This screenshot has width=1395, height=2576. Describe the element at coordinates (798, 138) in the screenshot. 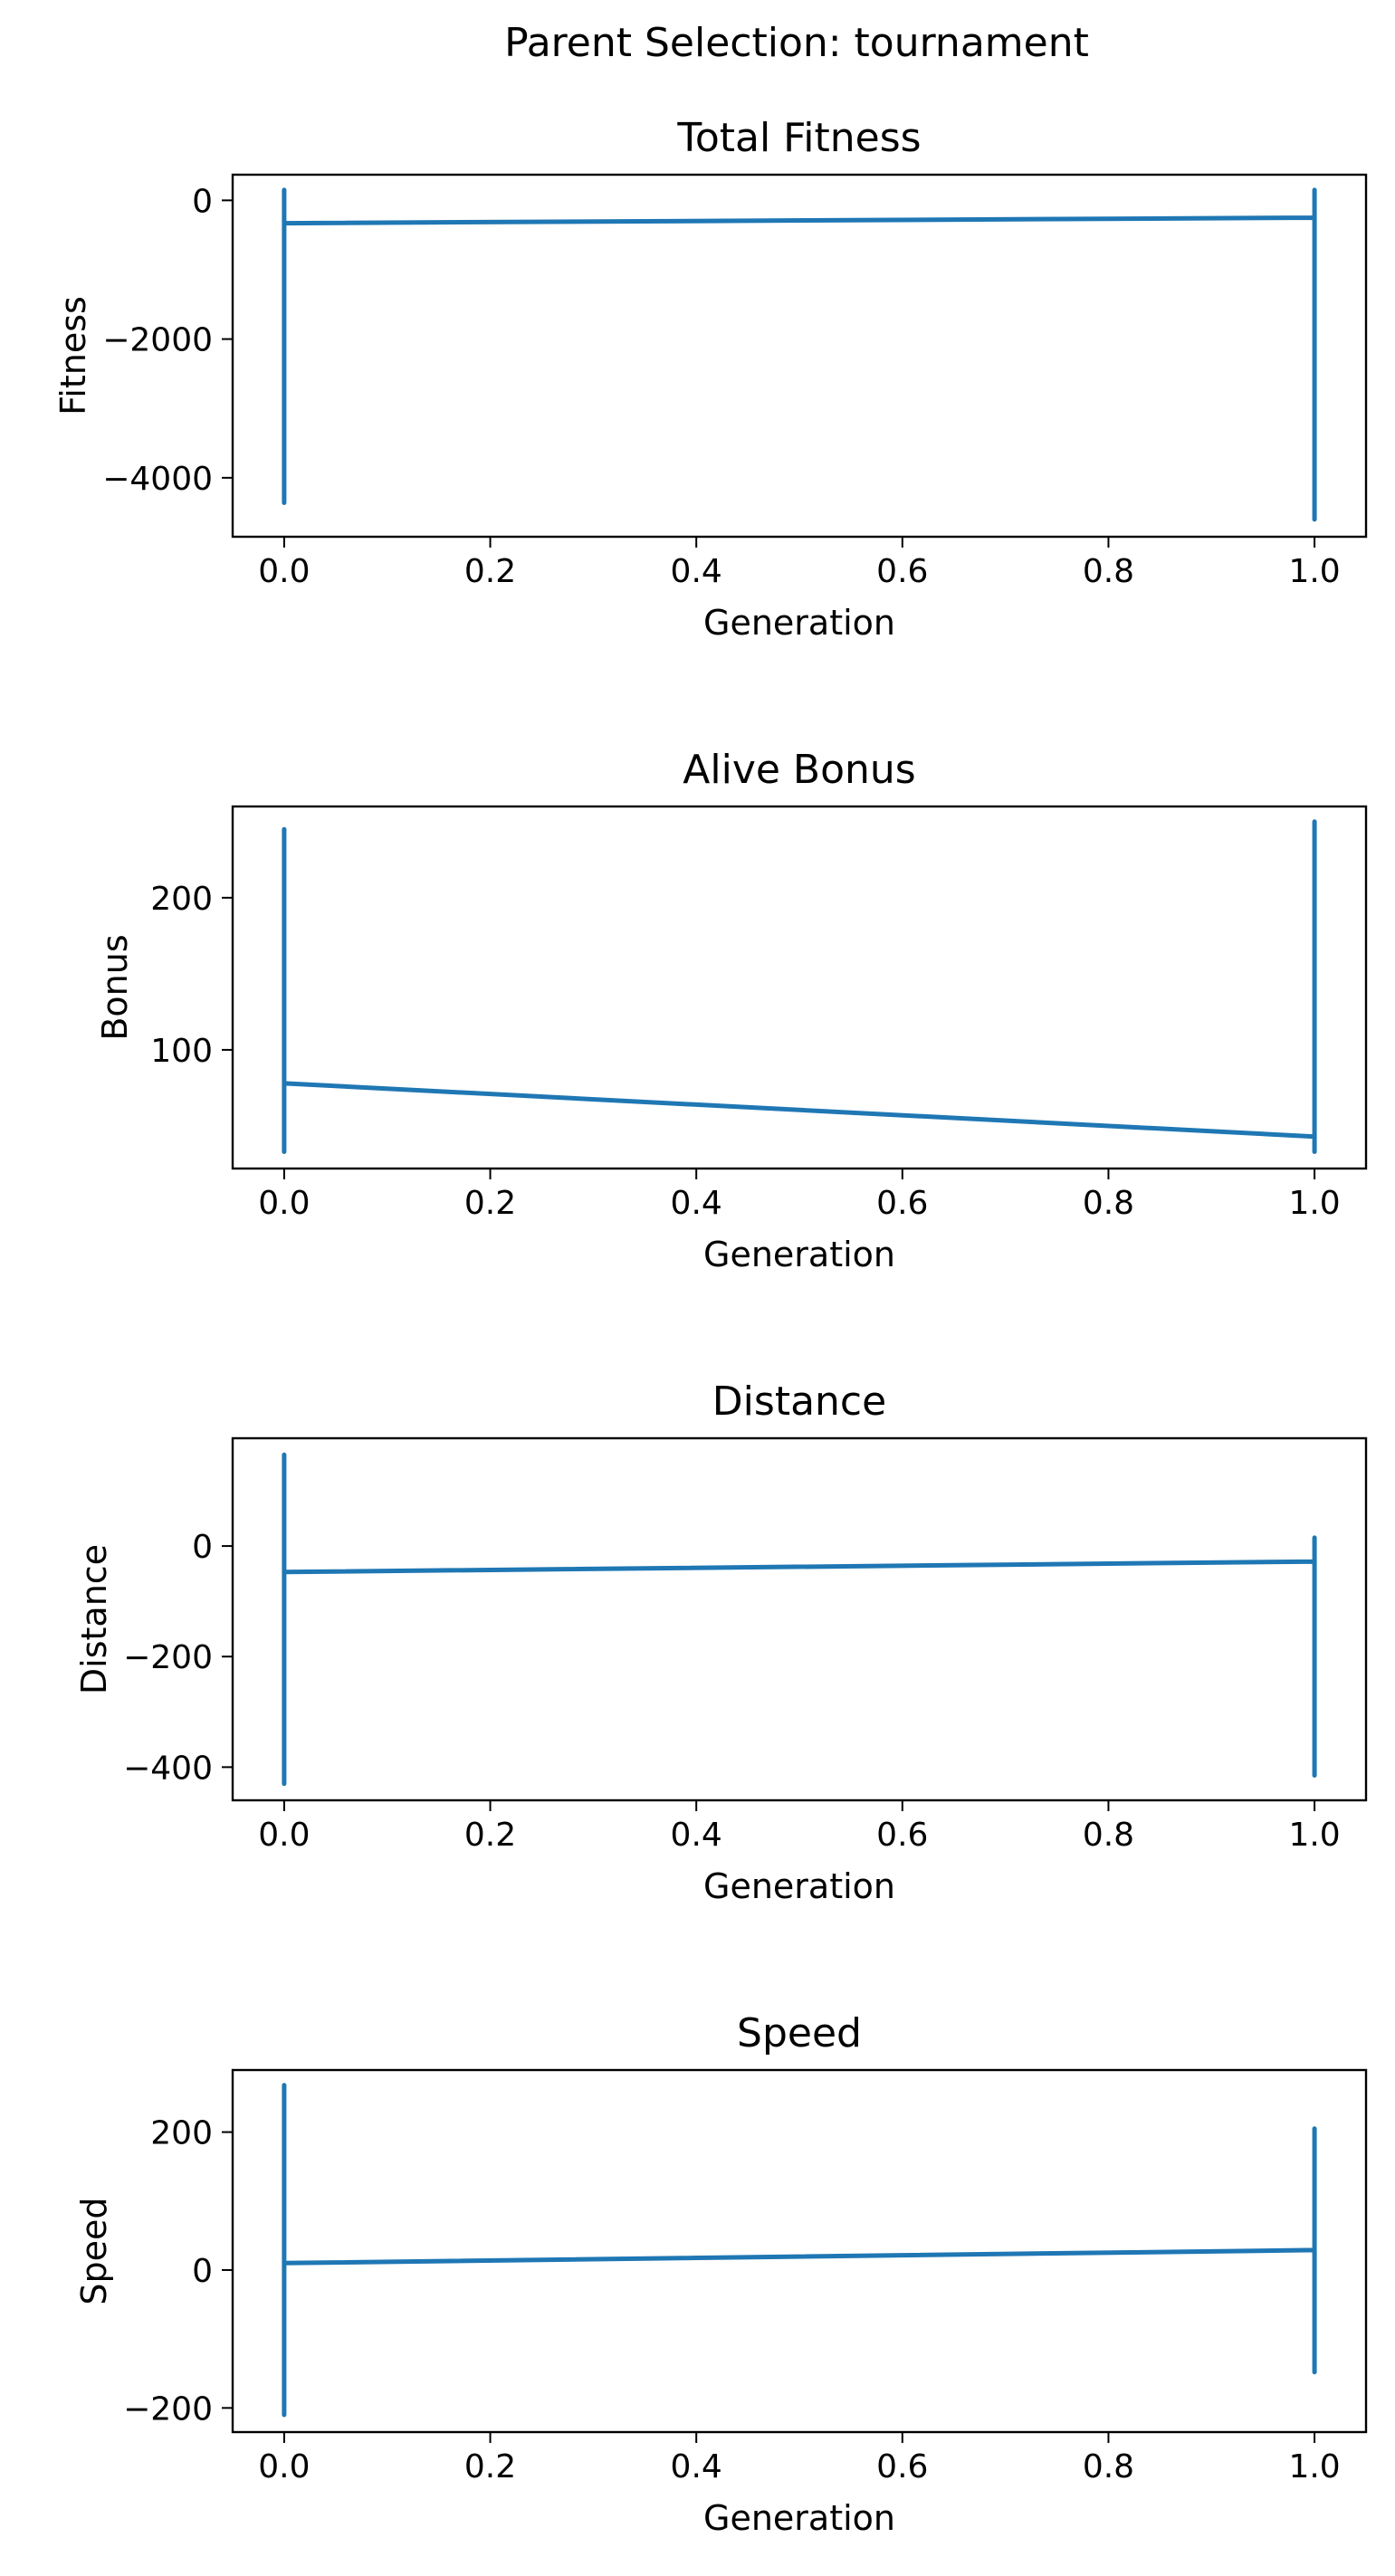

I see `chart-title: Total Fitness` at that location.